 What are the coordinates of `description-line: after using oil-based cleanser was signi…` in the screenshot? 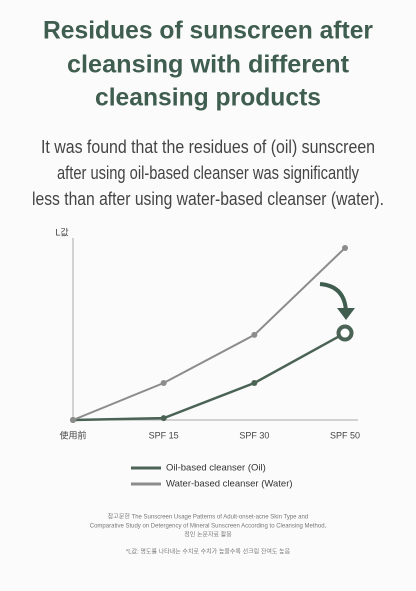 It's located at (208, 173).